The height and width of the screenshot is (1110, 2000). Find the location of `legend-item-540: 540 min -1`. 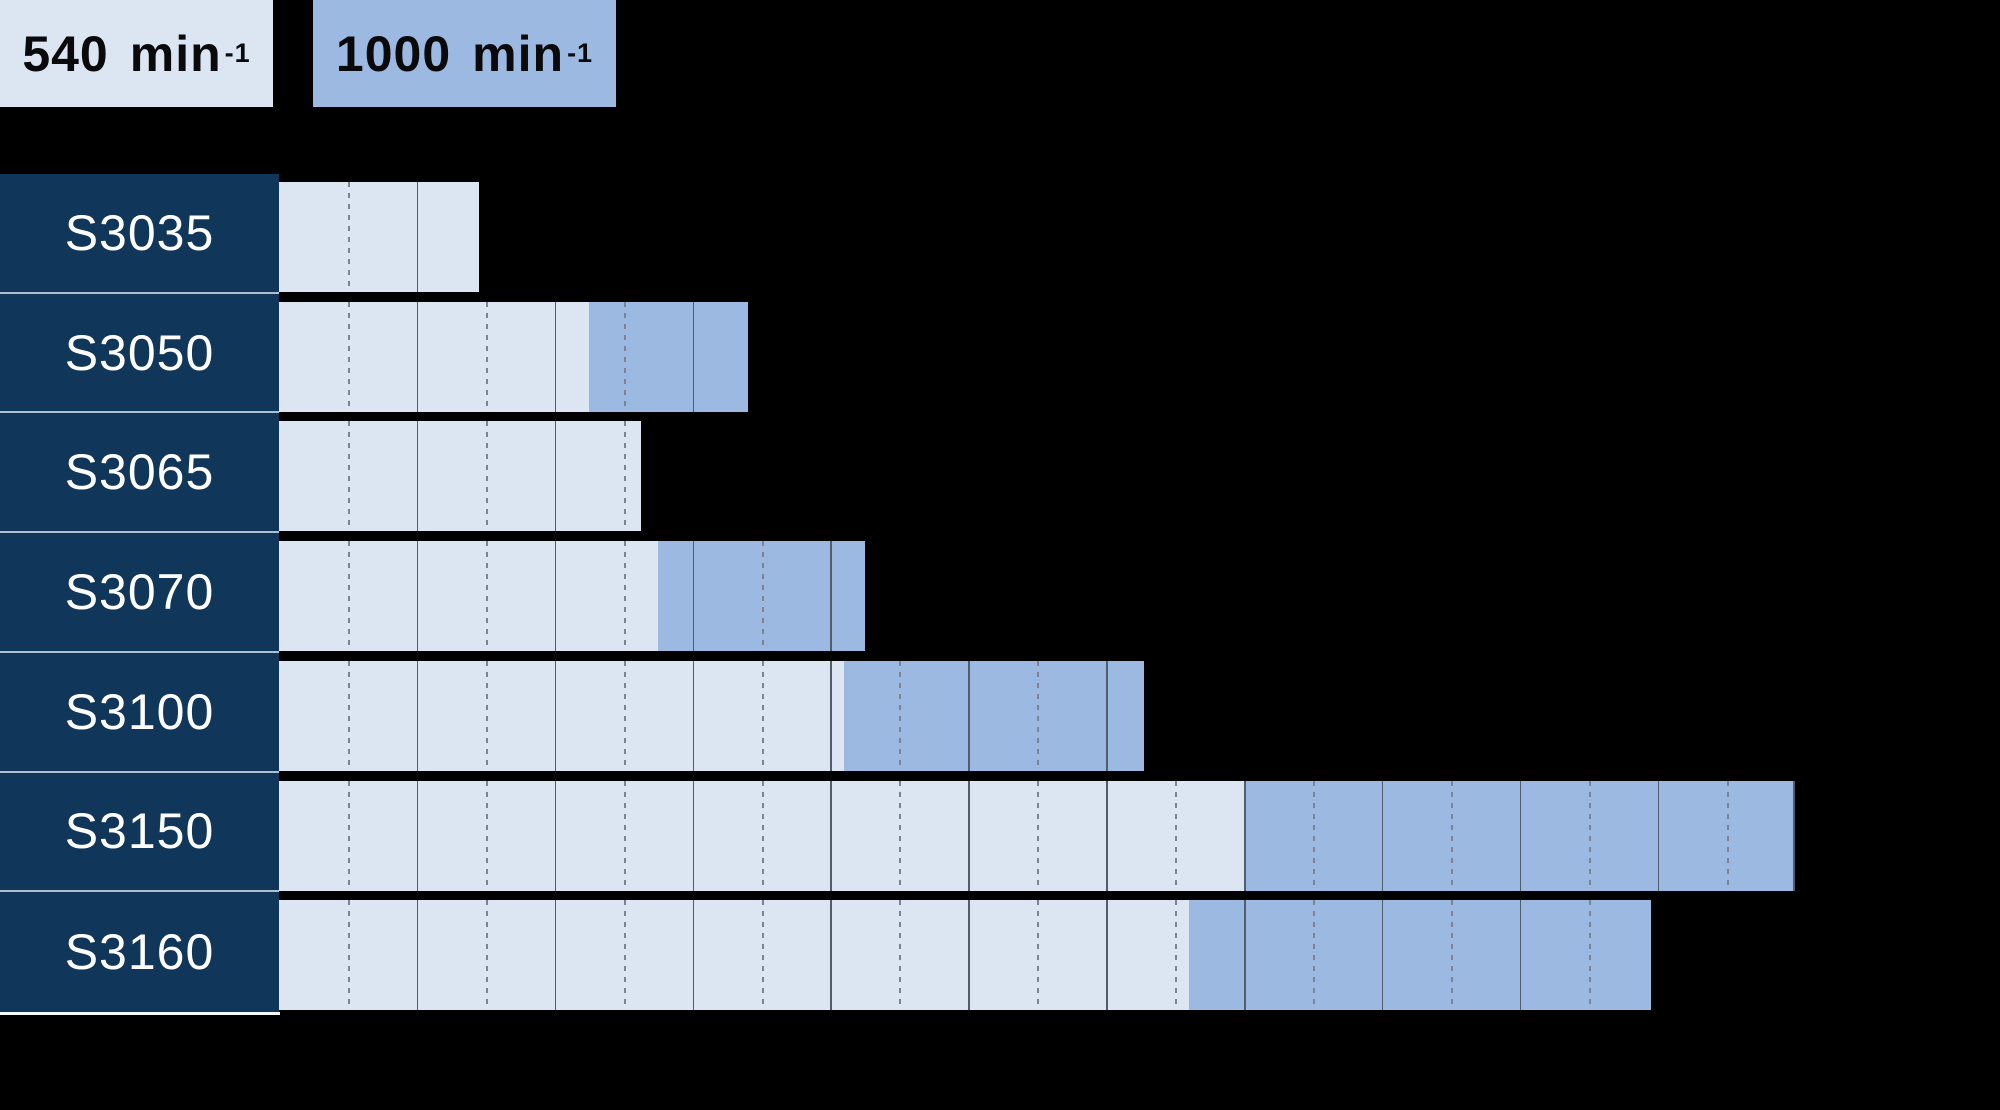

legend-item-540: 540 min -1 is located at coordinates (136, 53).